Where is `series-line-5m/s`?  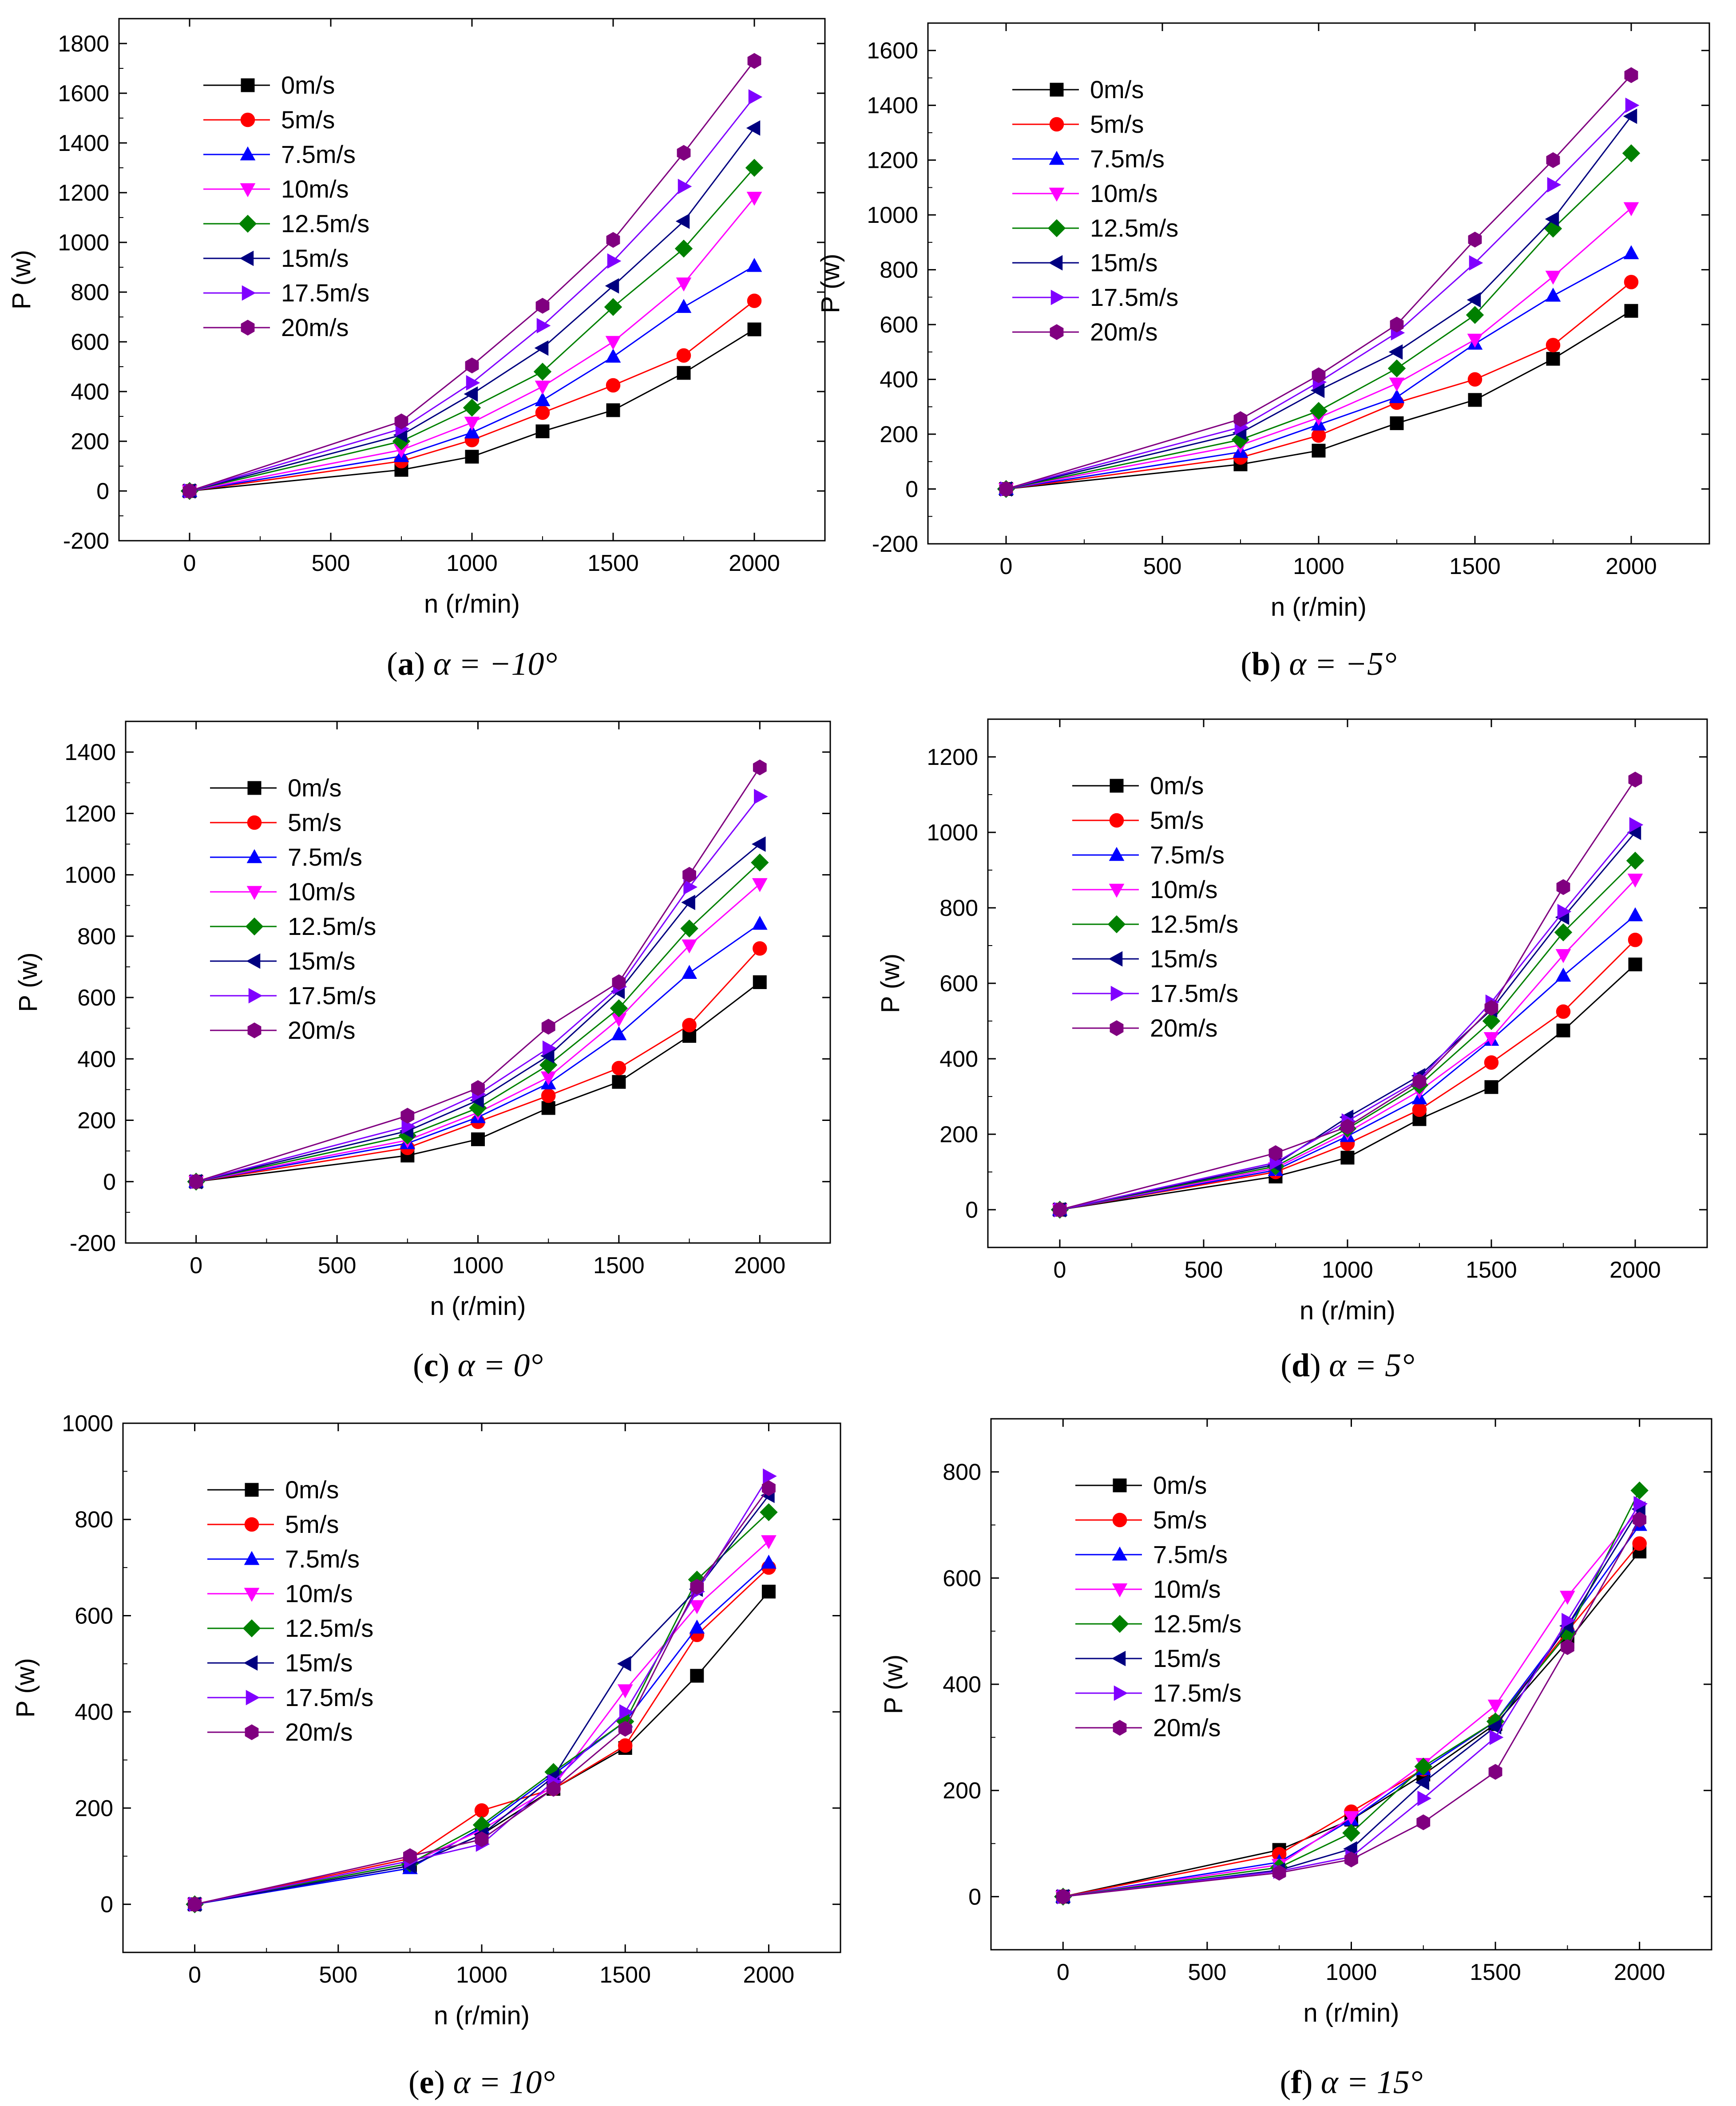
series-line-5m/s is located at coordinates (481, 1736).